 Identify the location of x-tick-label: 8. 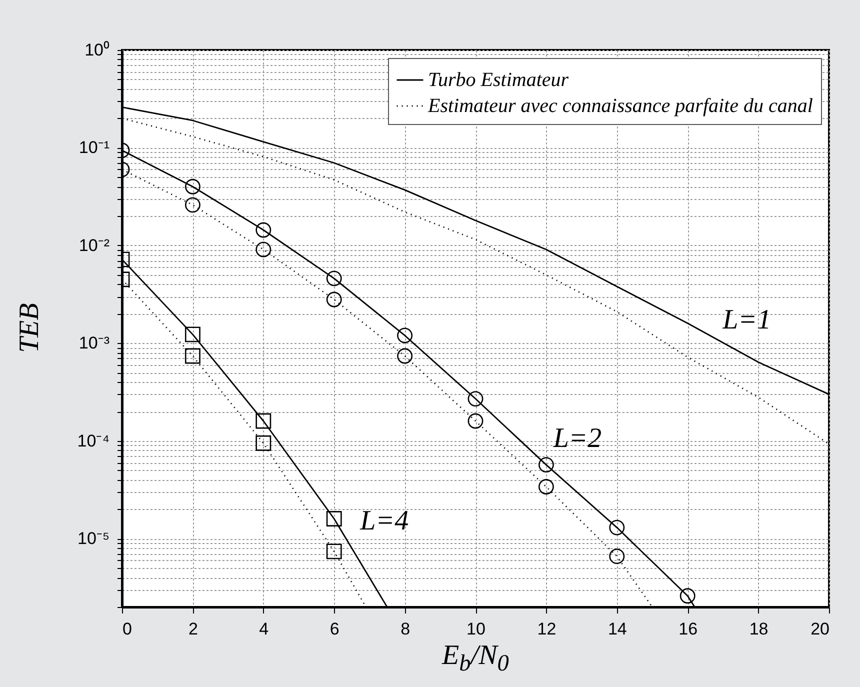
(405, 629).